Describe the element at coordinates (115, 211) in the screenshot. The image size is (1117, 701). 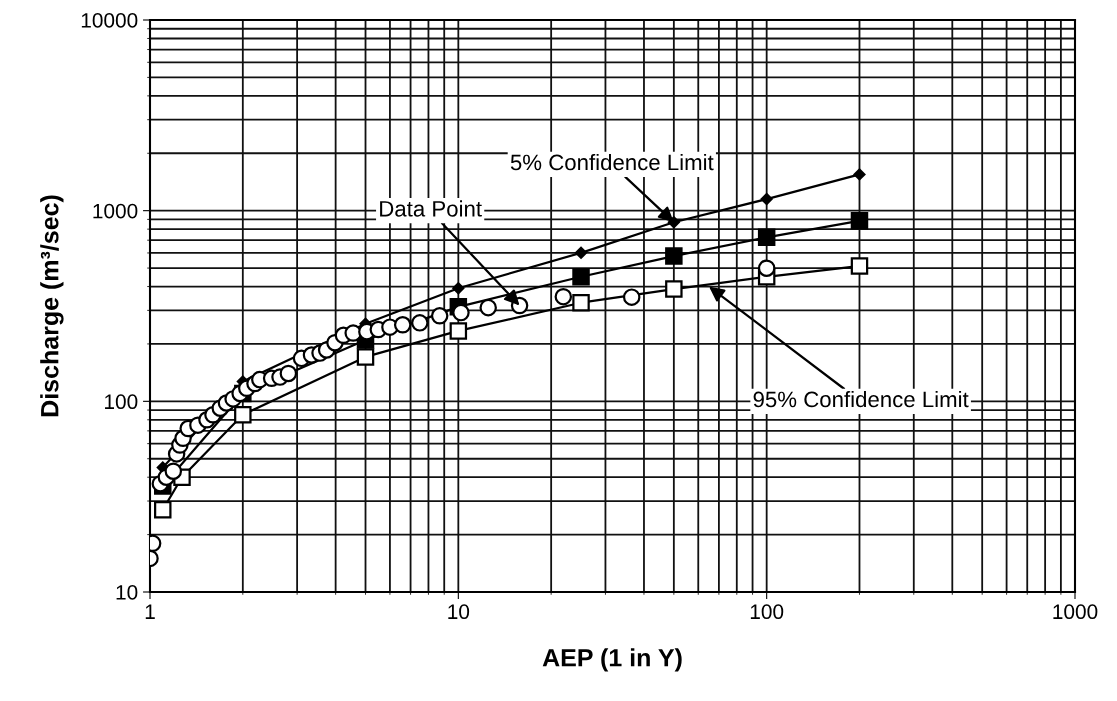
I see `y-tick-label: 1000` at that location.